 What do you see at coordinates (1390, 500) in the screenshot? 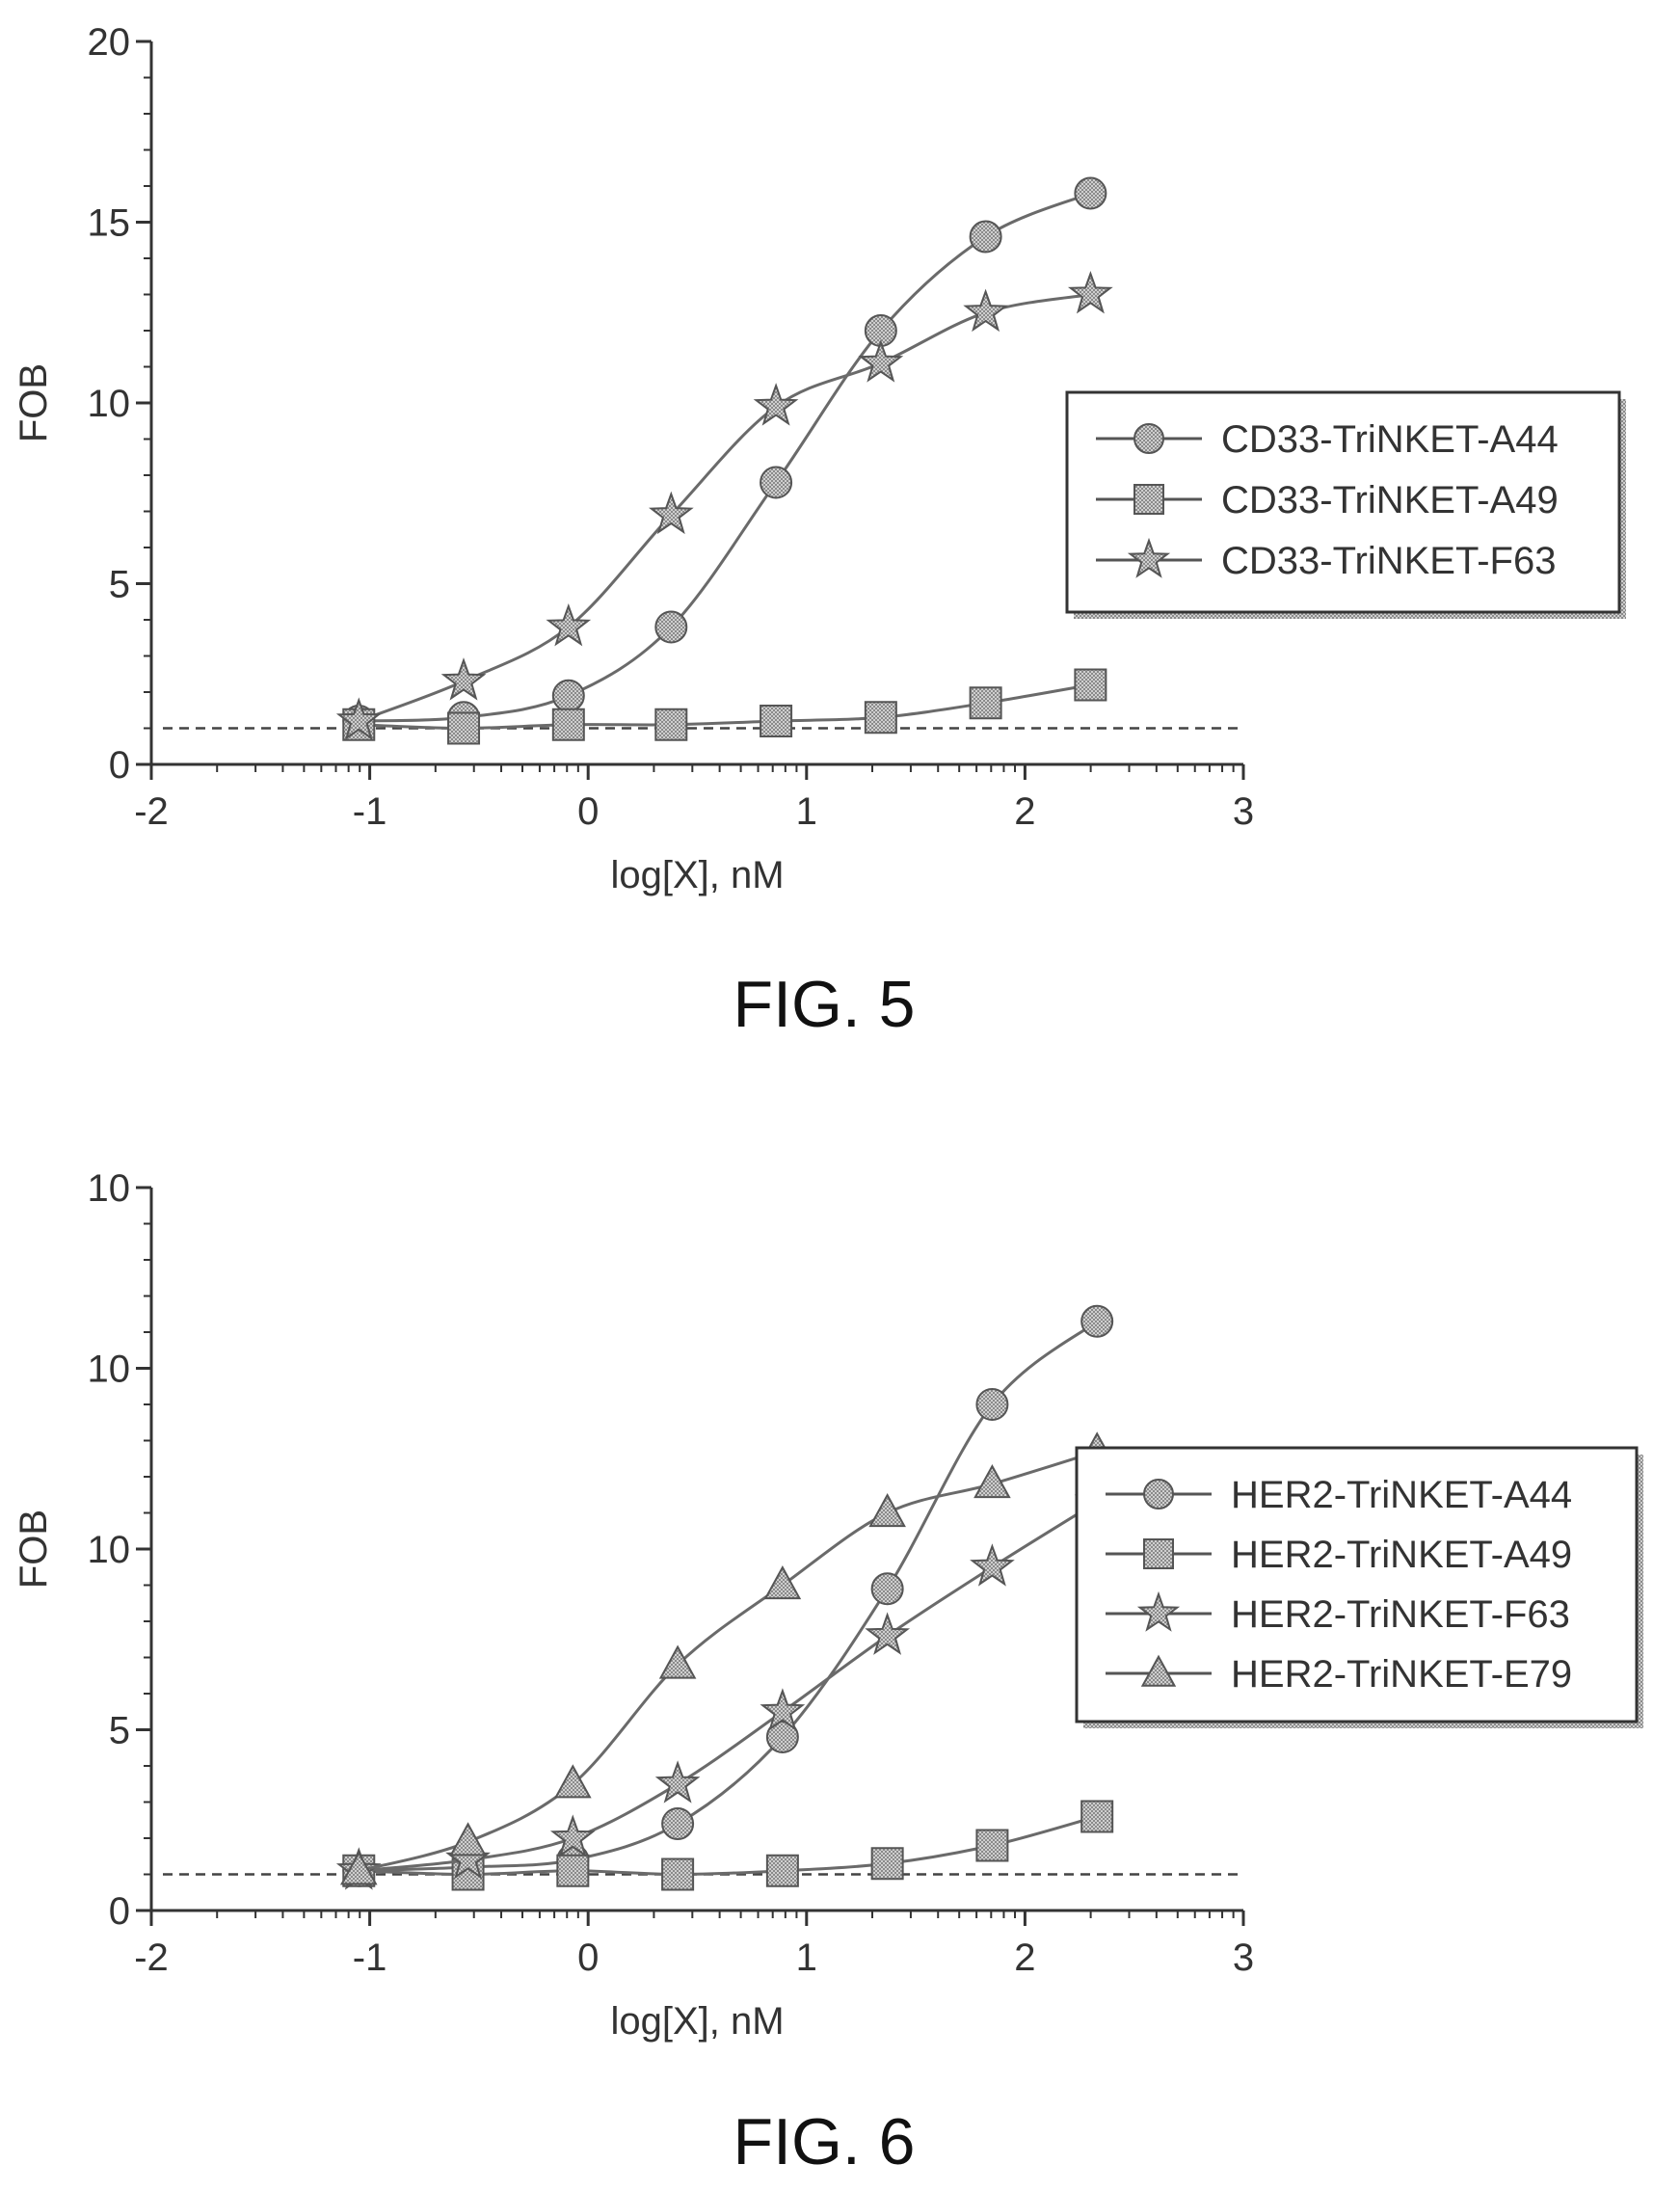
I see `legend-label: CD33-TriNKET-A49` at bounding box center [1390, 500].